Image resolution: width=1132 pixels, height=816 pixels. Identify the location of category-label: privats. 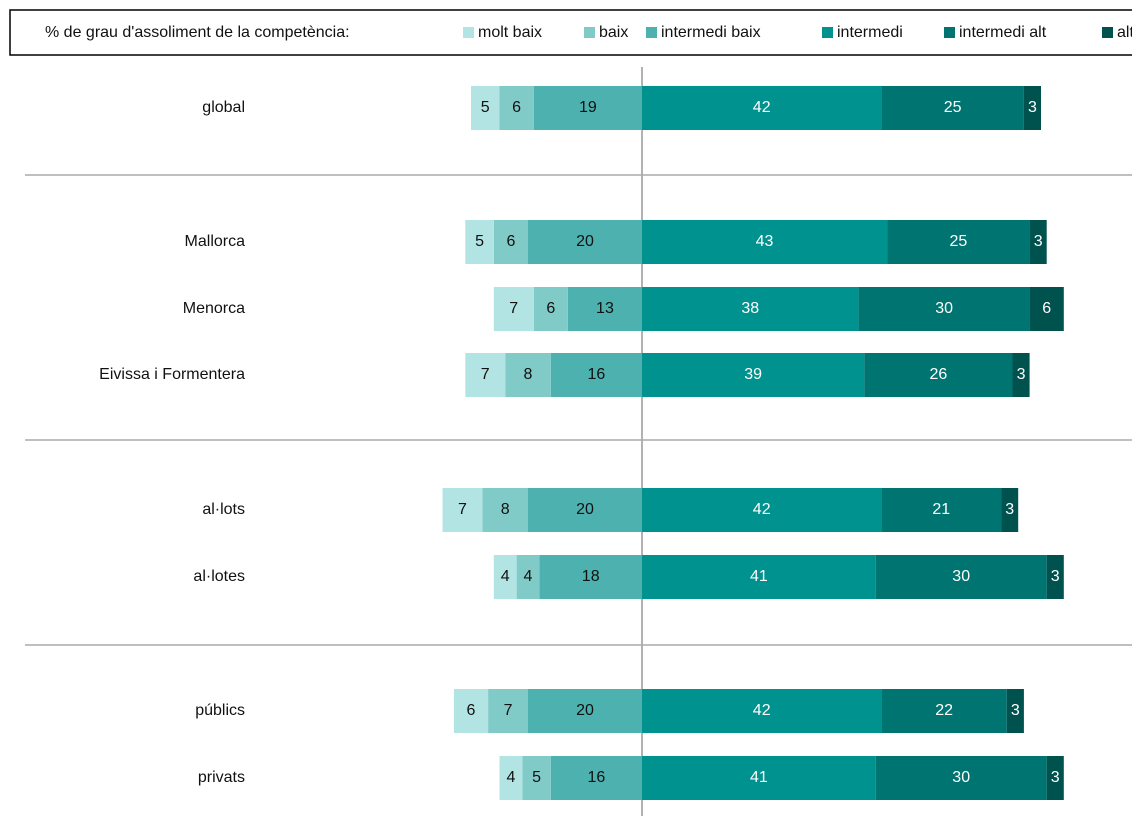
(221, 777).